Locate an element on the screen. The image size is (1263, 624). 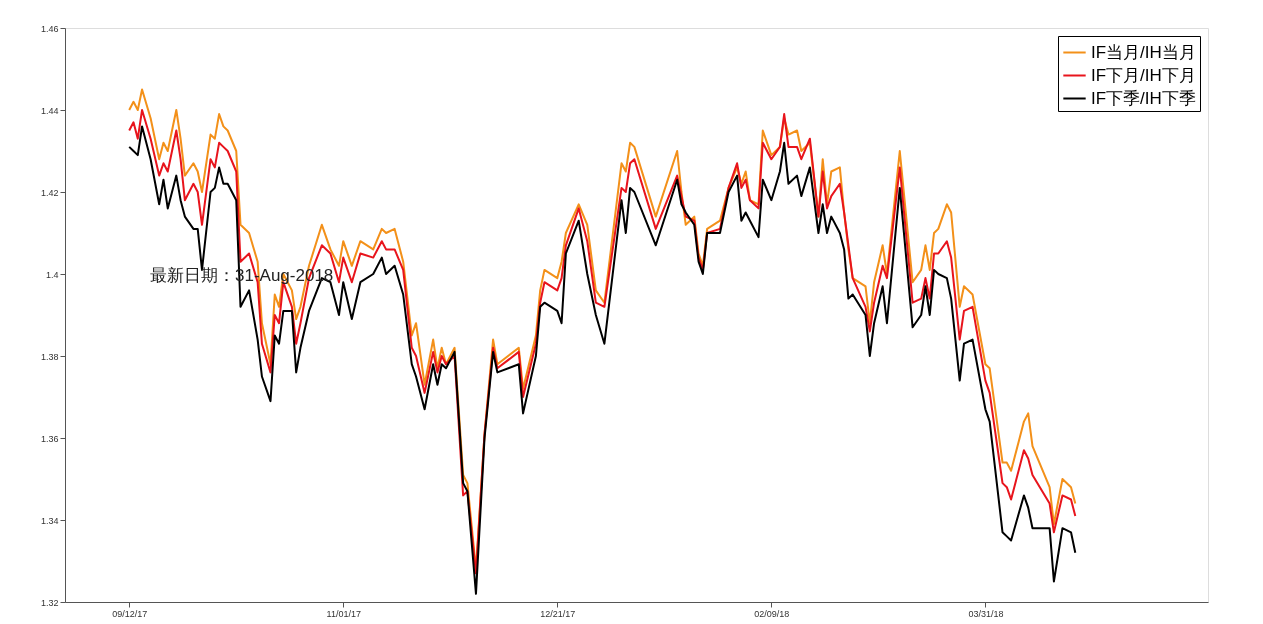
y-tick-label: 1.42 is located at coordinates (49, 192).